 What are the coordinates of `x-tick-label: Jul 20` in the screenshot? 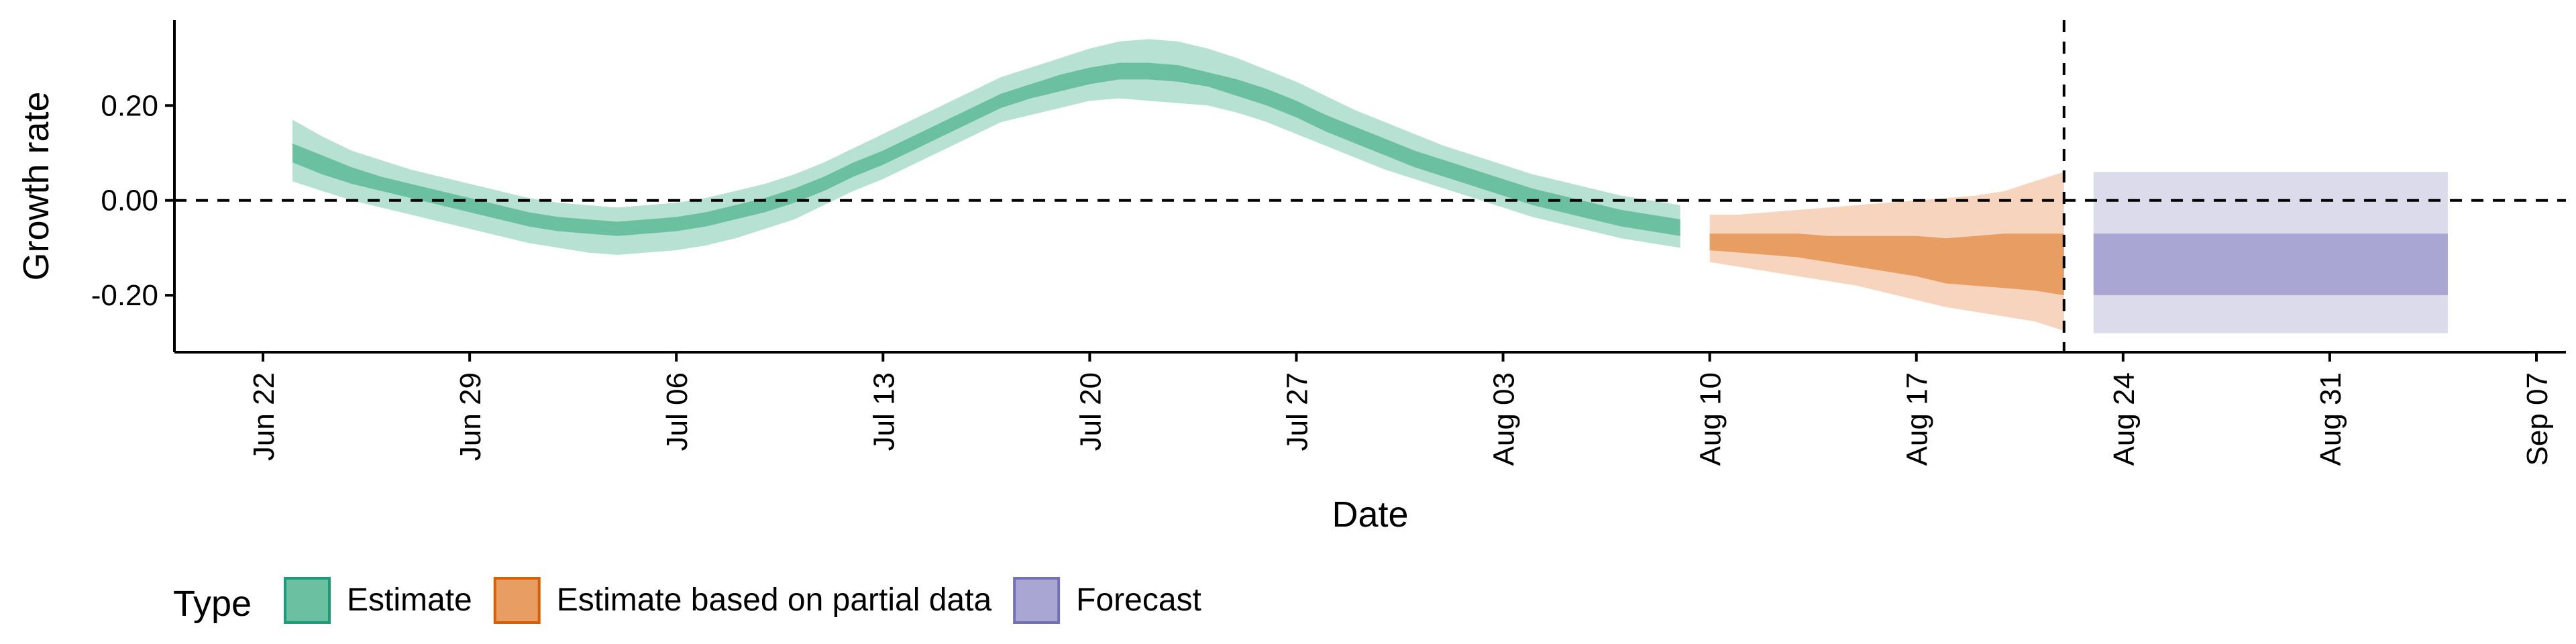 It's located at (1090, 411).